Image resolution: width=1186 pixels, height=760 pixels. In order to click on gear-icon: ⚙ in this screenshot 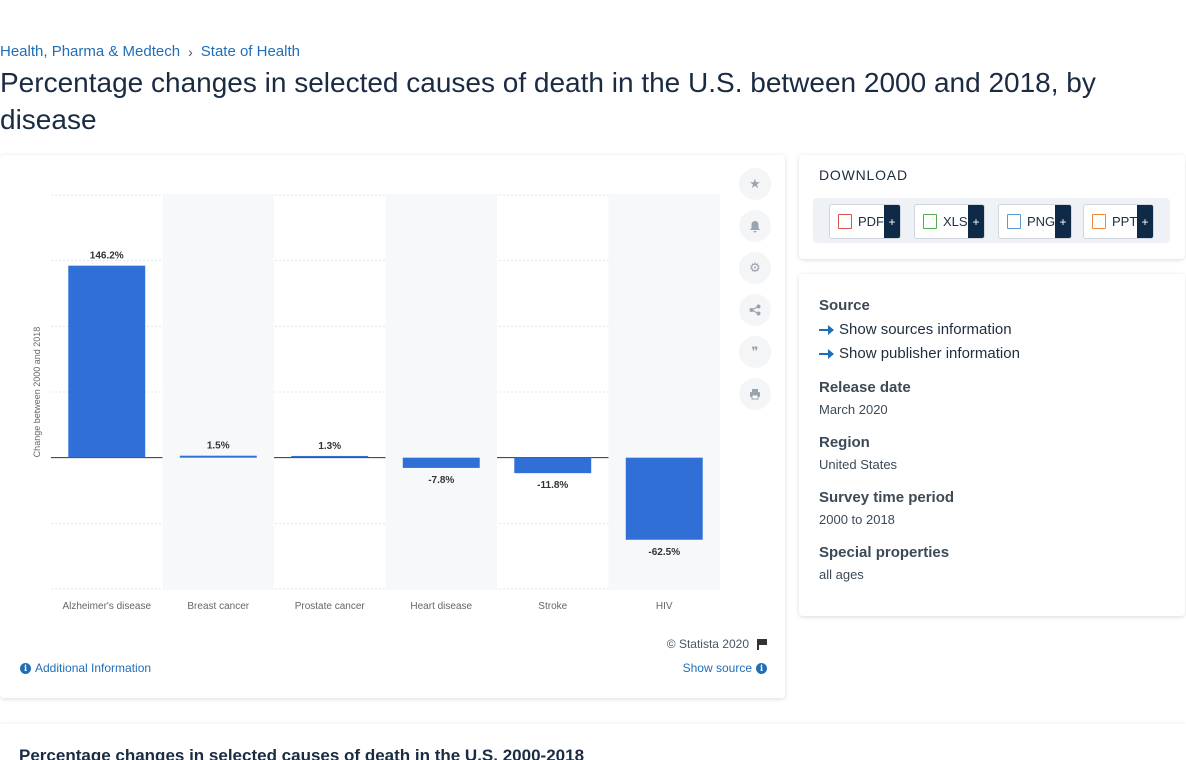, I will do `click(755, 268)`.